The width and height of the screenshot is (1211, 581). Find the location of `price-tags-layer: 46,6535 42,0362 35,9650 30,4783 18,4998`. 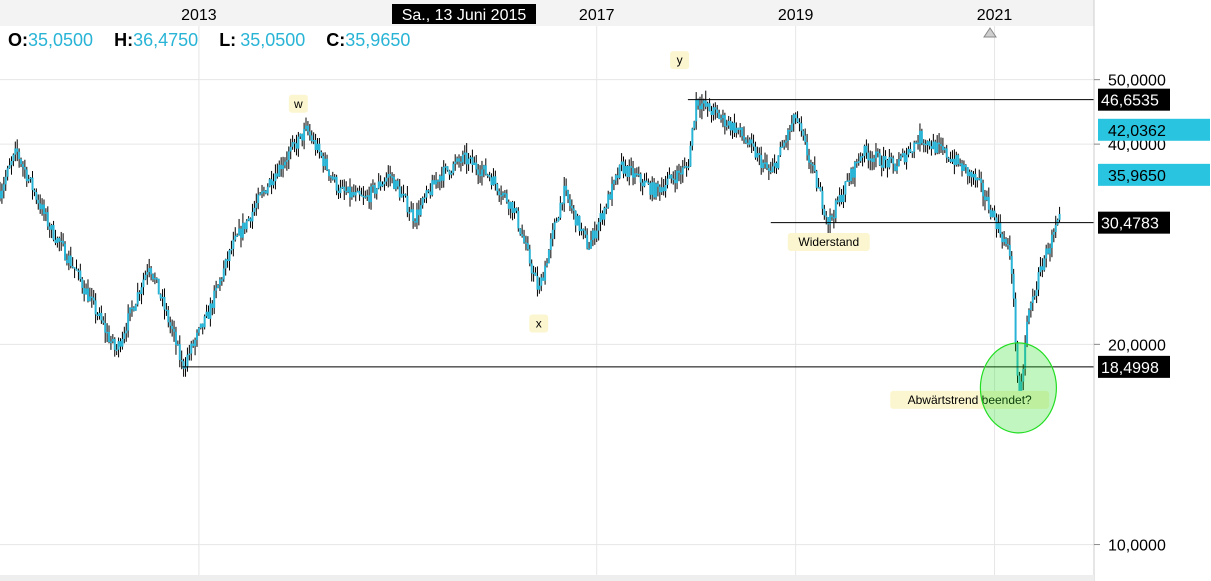

price-tags-layer: 46,6535 42,0362 35,9650 30,4783 18,4998 is located at coordinates (1154, 233).